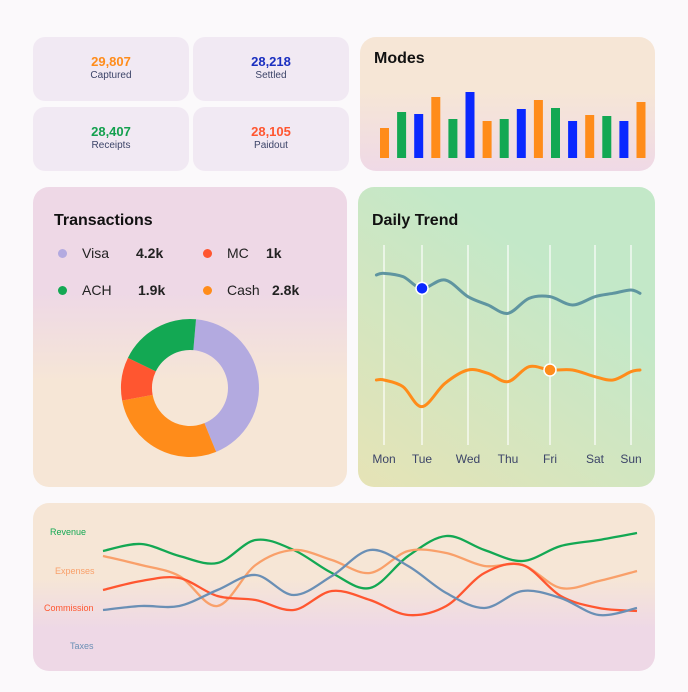  I want to click on legend-value: 1.9k, so click(152, 290).